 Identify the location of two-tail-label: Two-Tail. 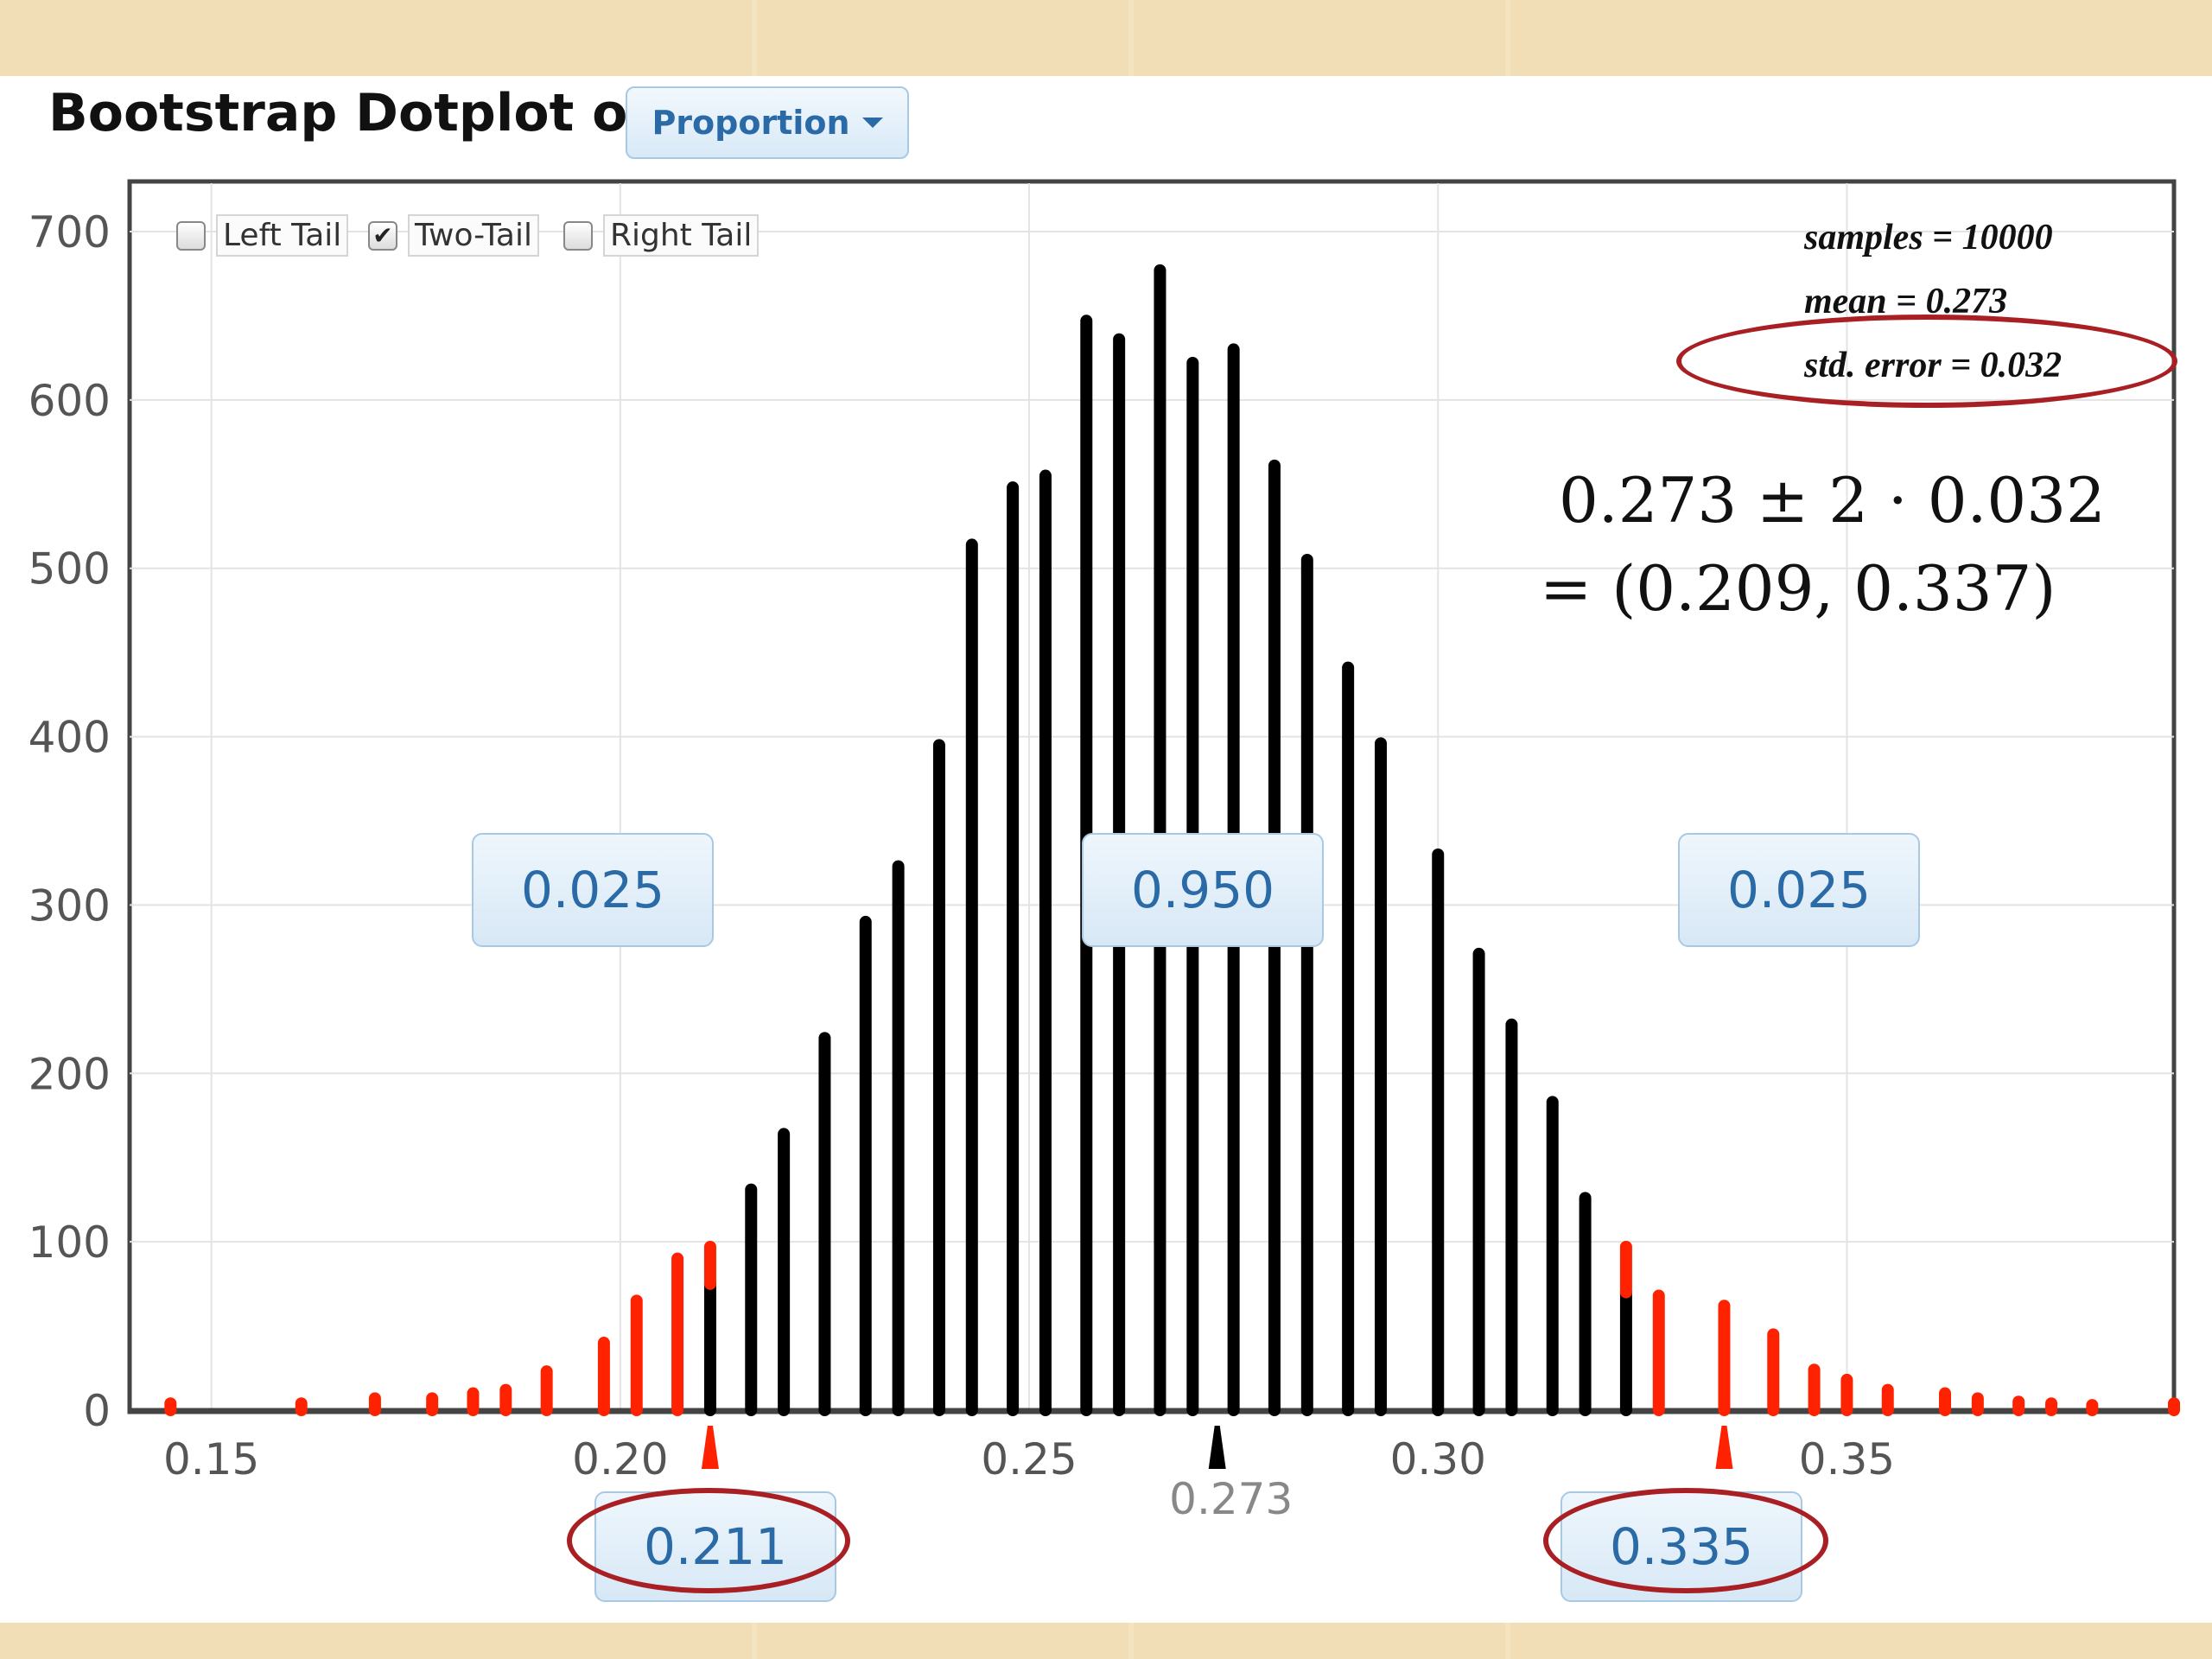
(473, 235).